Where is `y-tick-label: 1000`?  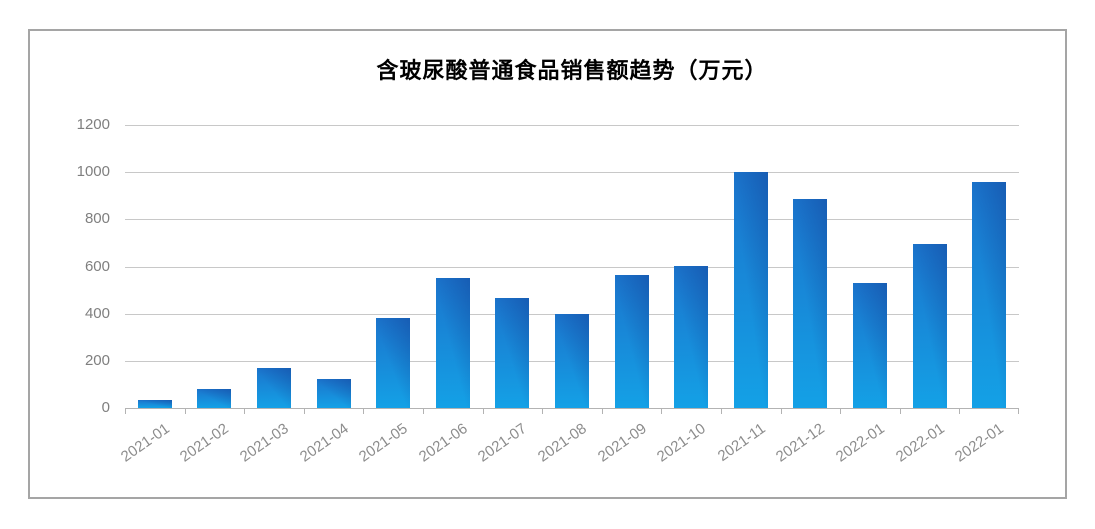 y-tick-label: 1000 is located at coordinates (93, 171).